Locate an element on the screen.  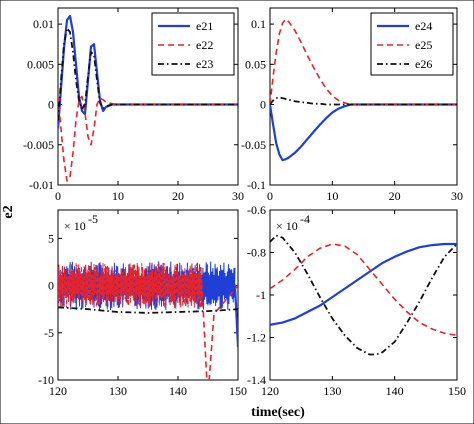
series-noise-e22 is located at coordinates (130, 285).